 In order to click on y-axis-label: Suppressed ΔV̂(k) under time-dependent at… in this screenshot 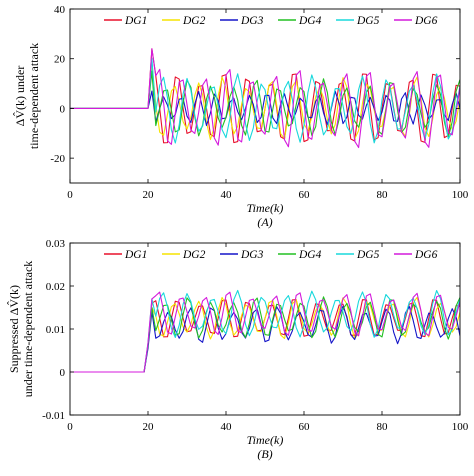, I will do `click(21, 329)`.